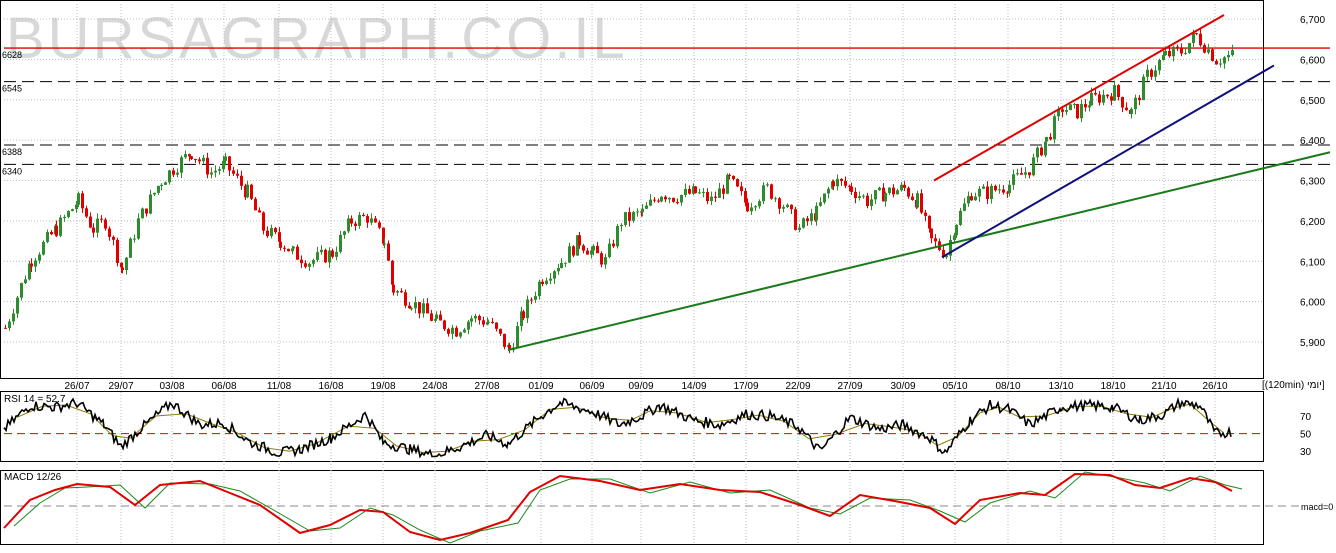 This screenshot has width=1336, height=553. Describe the element at coordinates (223, 386) in the screenshot. I see `x-tick-label: 06/08` at that location.